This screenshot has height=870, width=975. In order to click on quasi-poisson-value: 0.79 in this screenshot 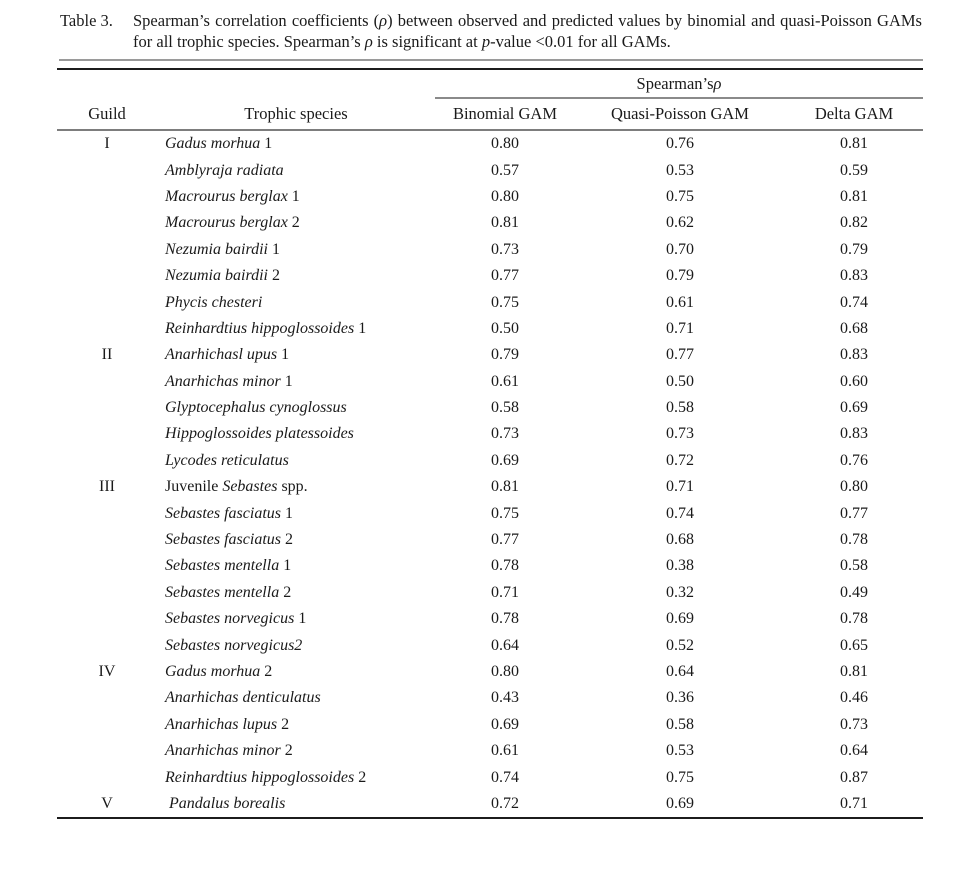, I will do `click(680, 276)`.